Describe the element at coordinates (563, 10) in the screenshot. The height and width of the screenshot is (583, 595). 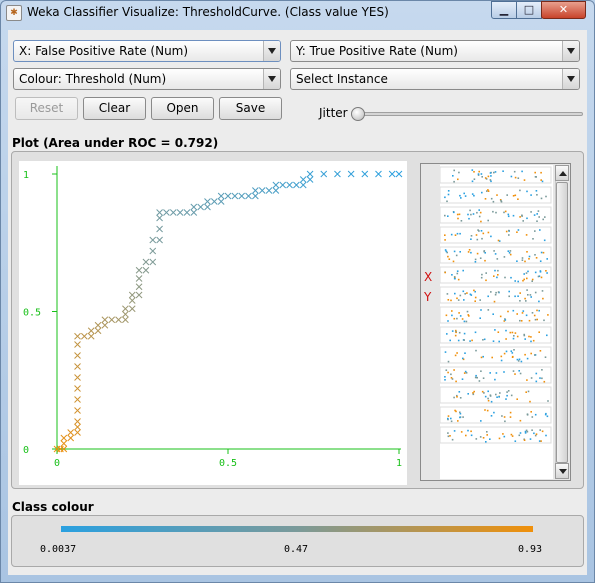
I see `close-button: ✕` at that location.